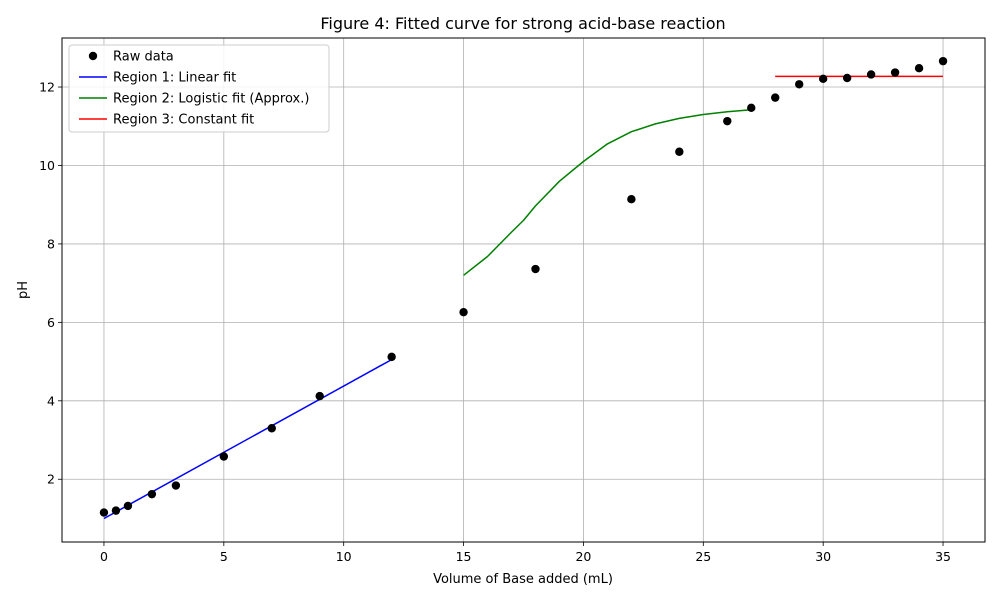 This screenshot has height=600, width=1000. What do you see at coordinates (583, 556) in the screenshot?
I see `x-tick-label: 20` at bounding box center [583, 556].